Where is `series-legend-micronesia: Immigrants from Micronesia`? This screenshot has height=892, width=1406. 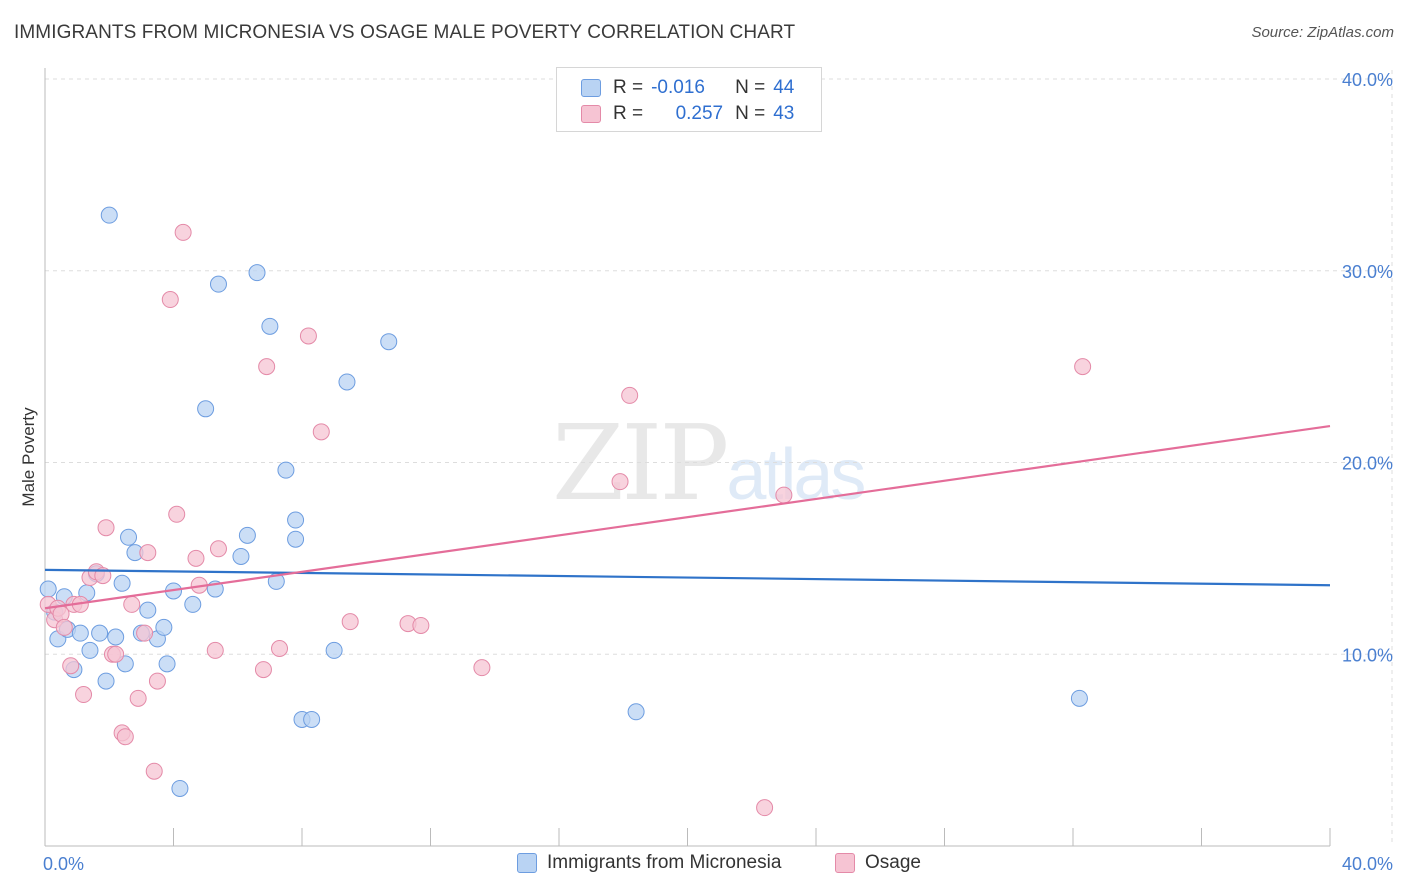 series-legend-micronesia: Immigrants from Micronesia is located at coordinates (649, 863).